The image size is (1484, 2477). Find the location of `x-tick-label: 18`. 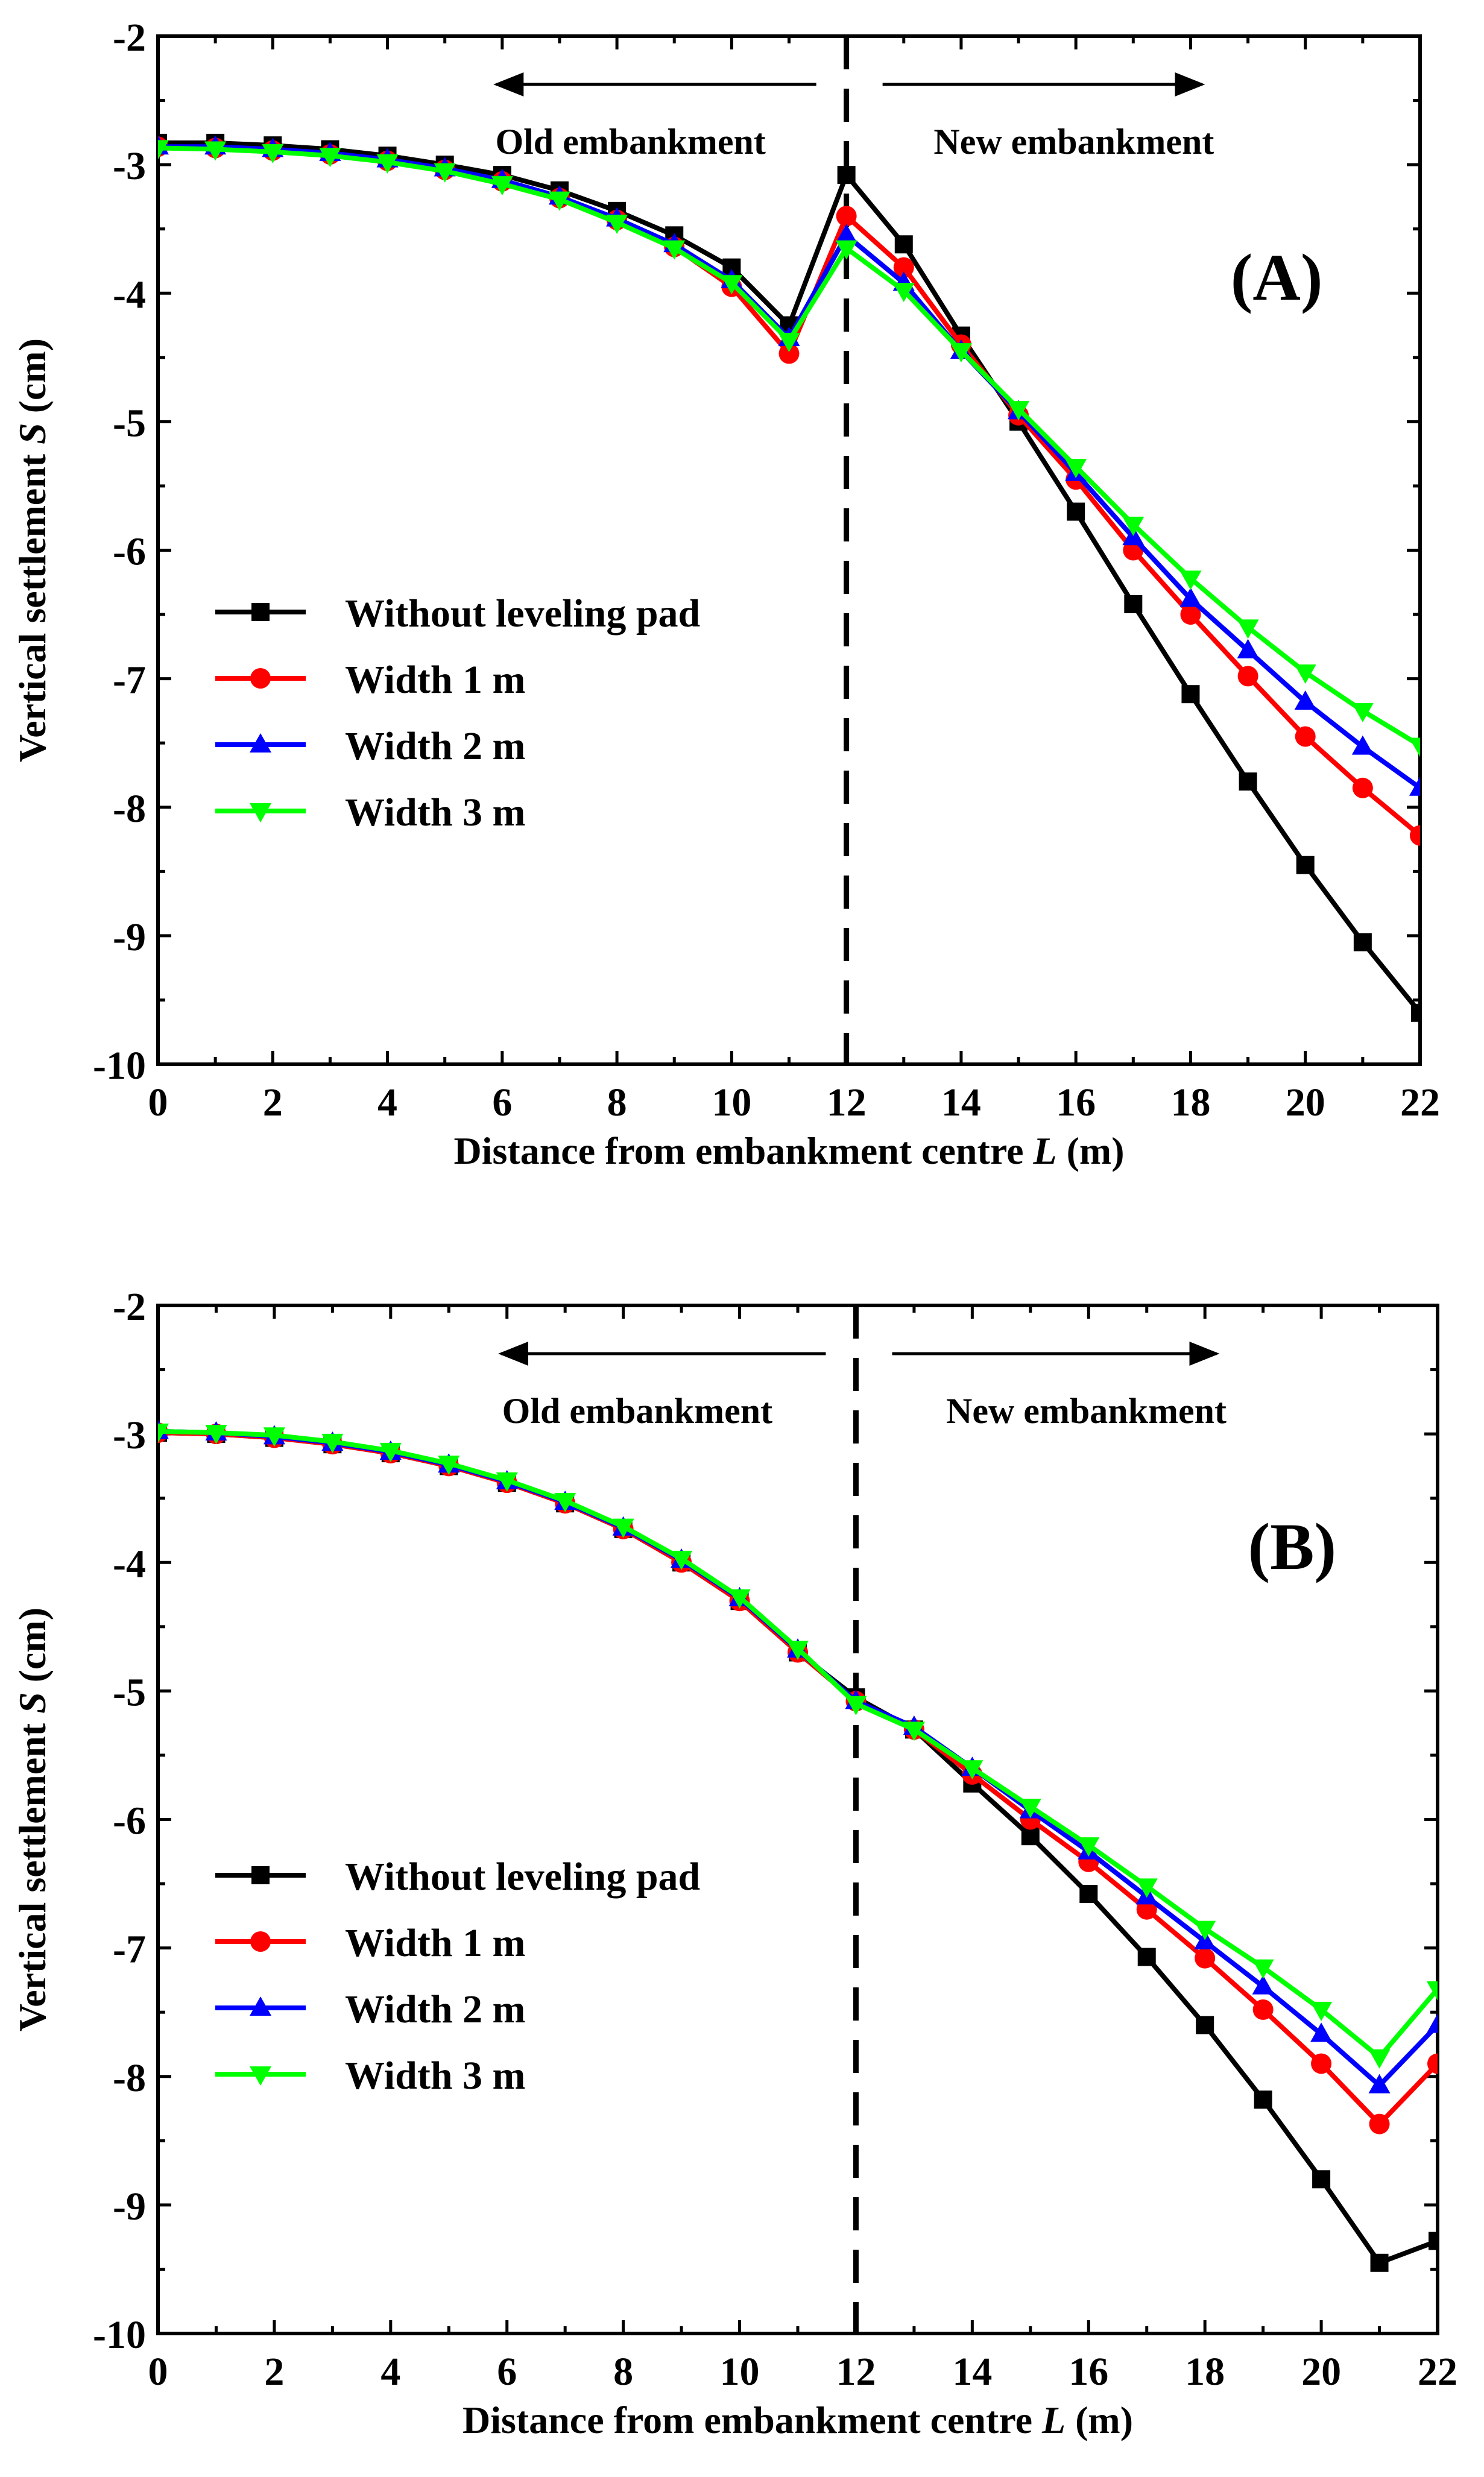

x-tick-label: 18 is located at coordinates (1205, 2372).